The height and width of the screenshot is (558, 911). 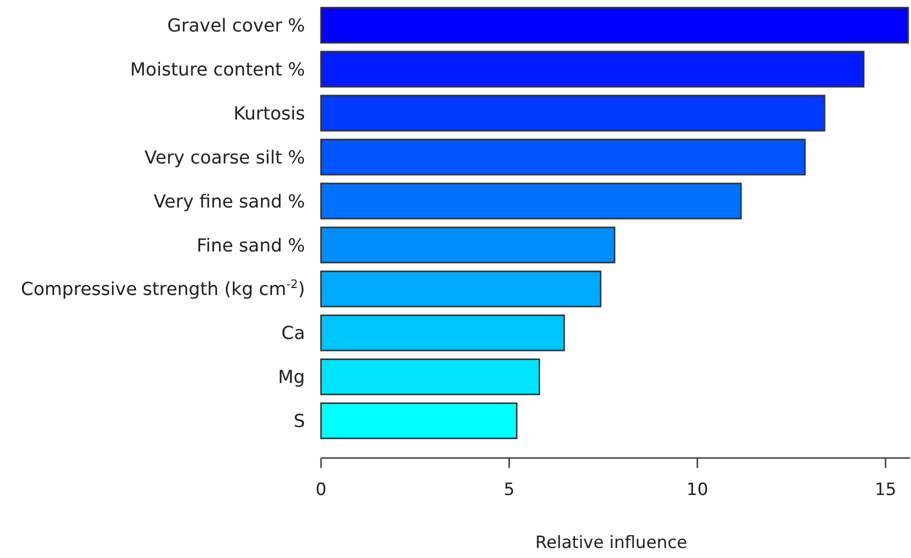 What do you see at coordinates (611, 543) in the screenshot?
I see `x-axis-title: Relative influence` at bounding box center [611, 543].